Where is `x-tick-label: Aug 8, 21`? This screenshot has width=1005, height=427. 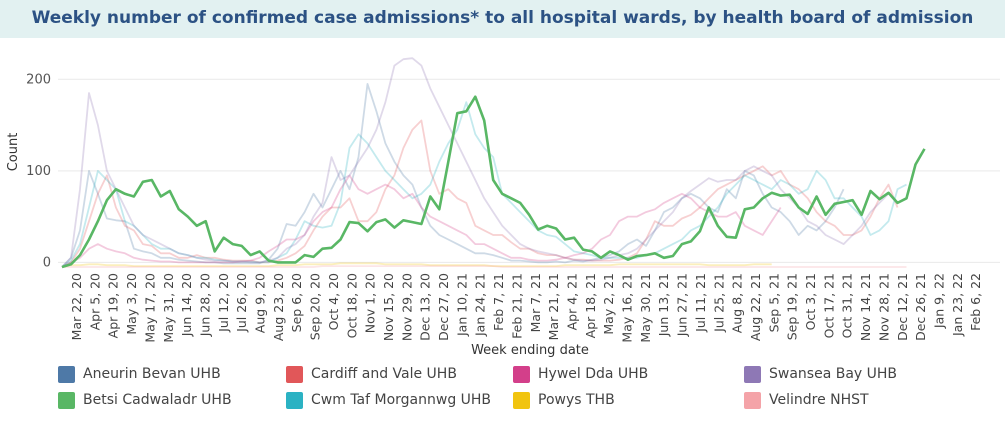
x-tick-label: Aug 8, 21 is located at coordinates (737, 303).